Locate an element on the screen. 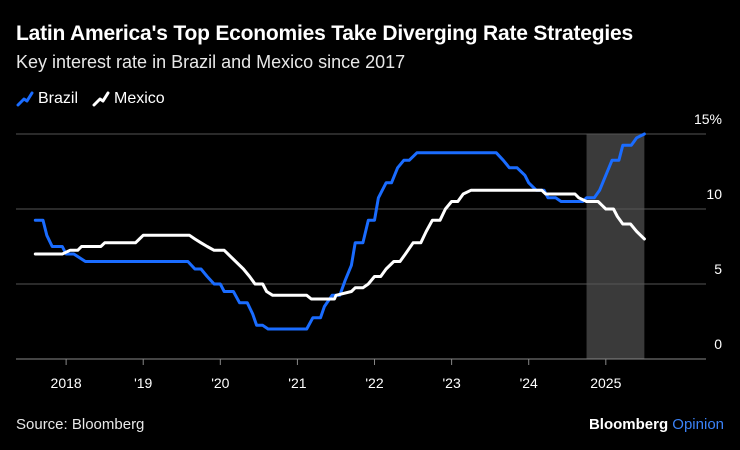 Image resolution: width=740 pixels, height=450 pixels. x-tick-label-2018: 2018 is located at coordinates (66, 383).